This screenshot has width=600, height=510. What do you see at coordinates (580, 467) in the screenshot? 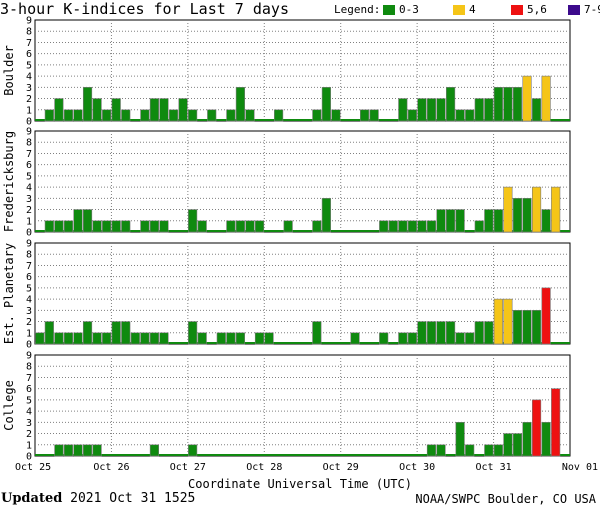
I see `x-tick-label: Nov 01` at bounding box center [580, 467].